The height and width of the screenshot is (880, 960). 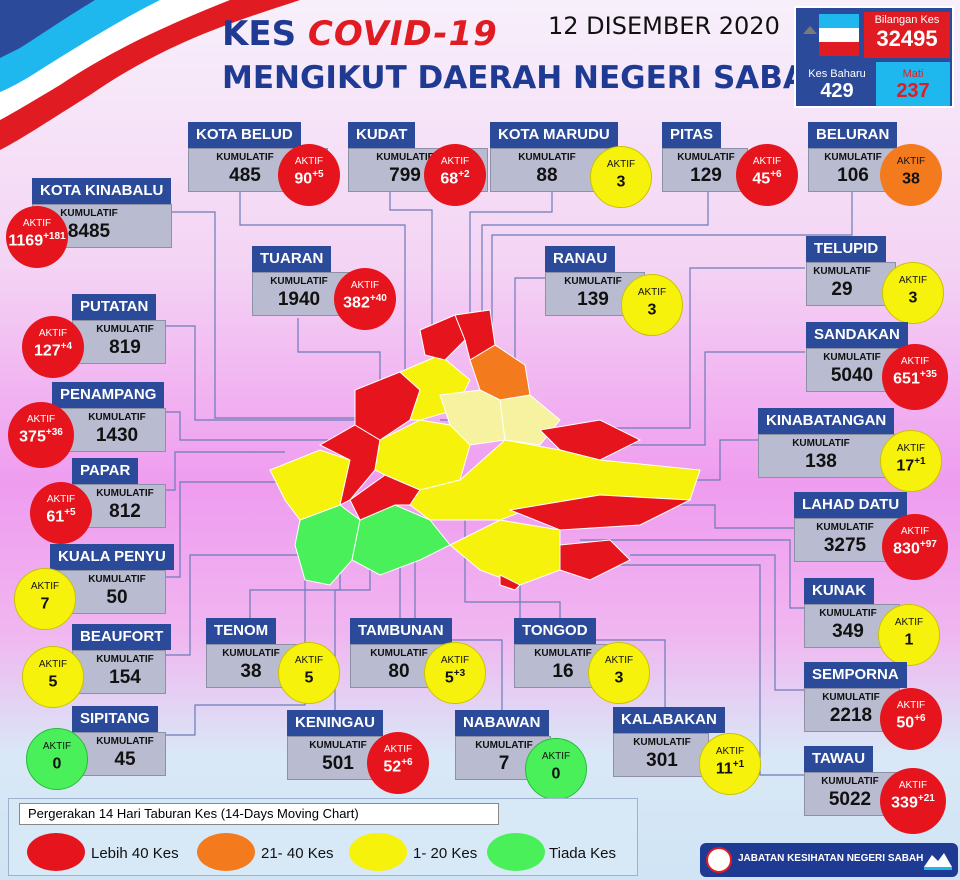 I want to click on aktif-value: 1169+181, so click(x=37, y=240).